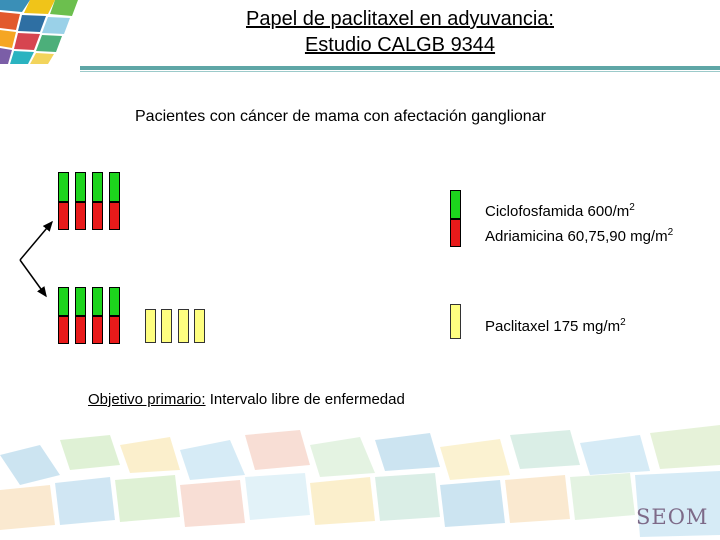 The height and width of the screenshot is (540, 720). Describe the element at coordinates (400, 19) in the screenshot. I see `title-line-1: Papel de paclitaxel en adyuvancia:` at that location.